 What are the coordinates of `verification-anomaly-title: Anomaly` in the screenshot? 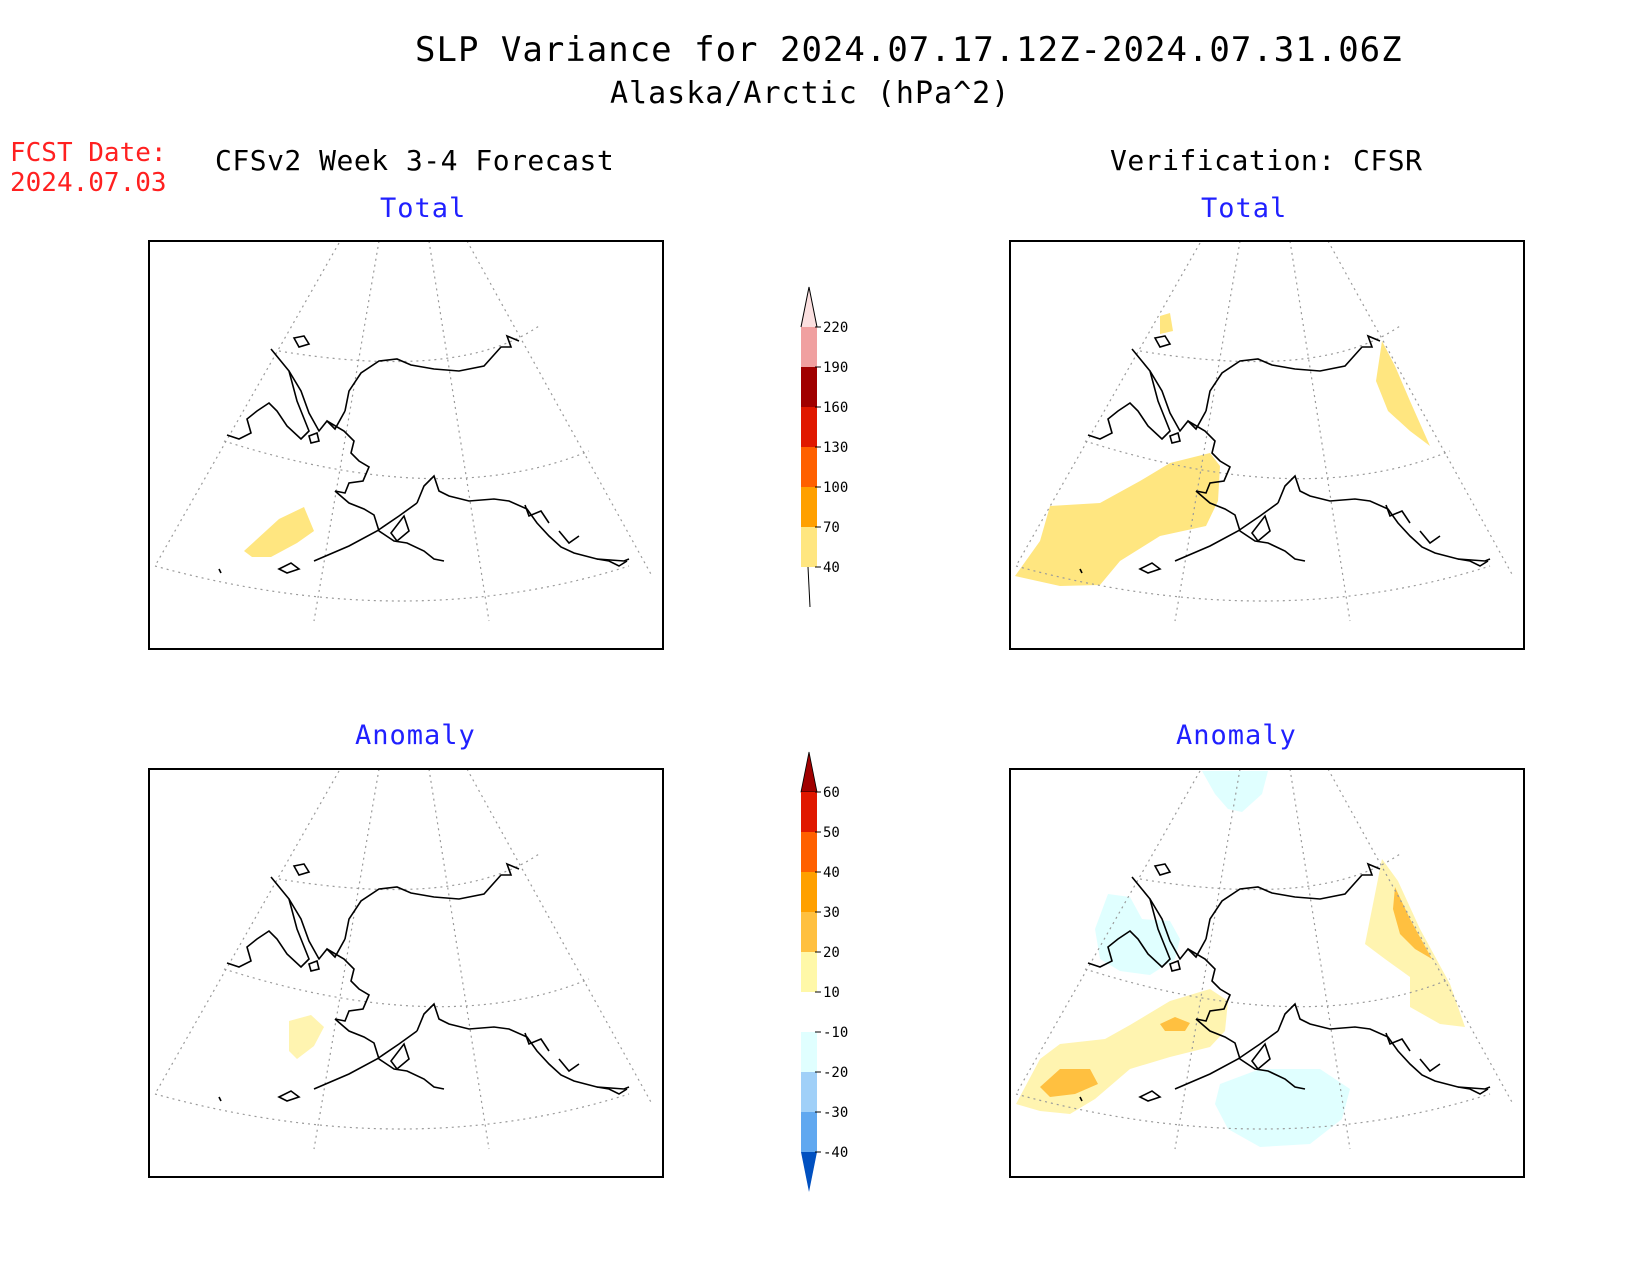 It's located at (1236, 735).